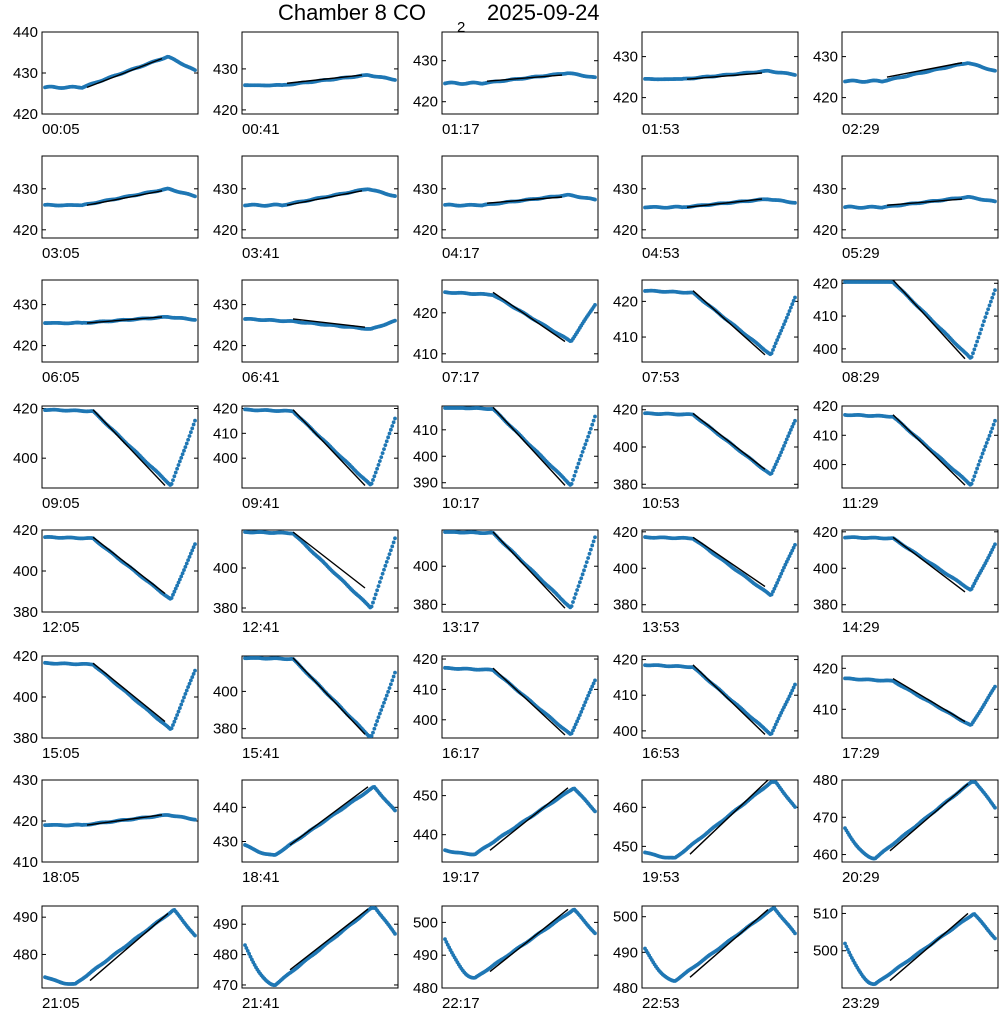 This screenshot has width=1000, height=1014. Describe the element at coordinates (861, 377) in the screenshot. I see `panel-time-label: 08:29` at that location.